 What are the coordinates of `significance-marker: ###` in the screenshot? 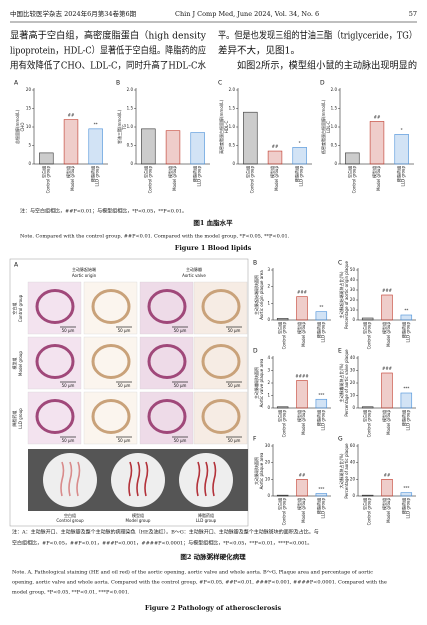 It's located at (387, 368).